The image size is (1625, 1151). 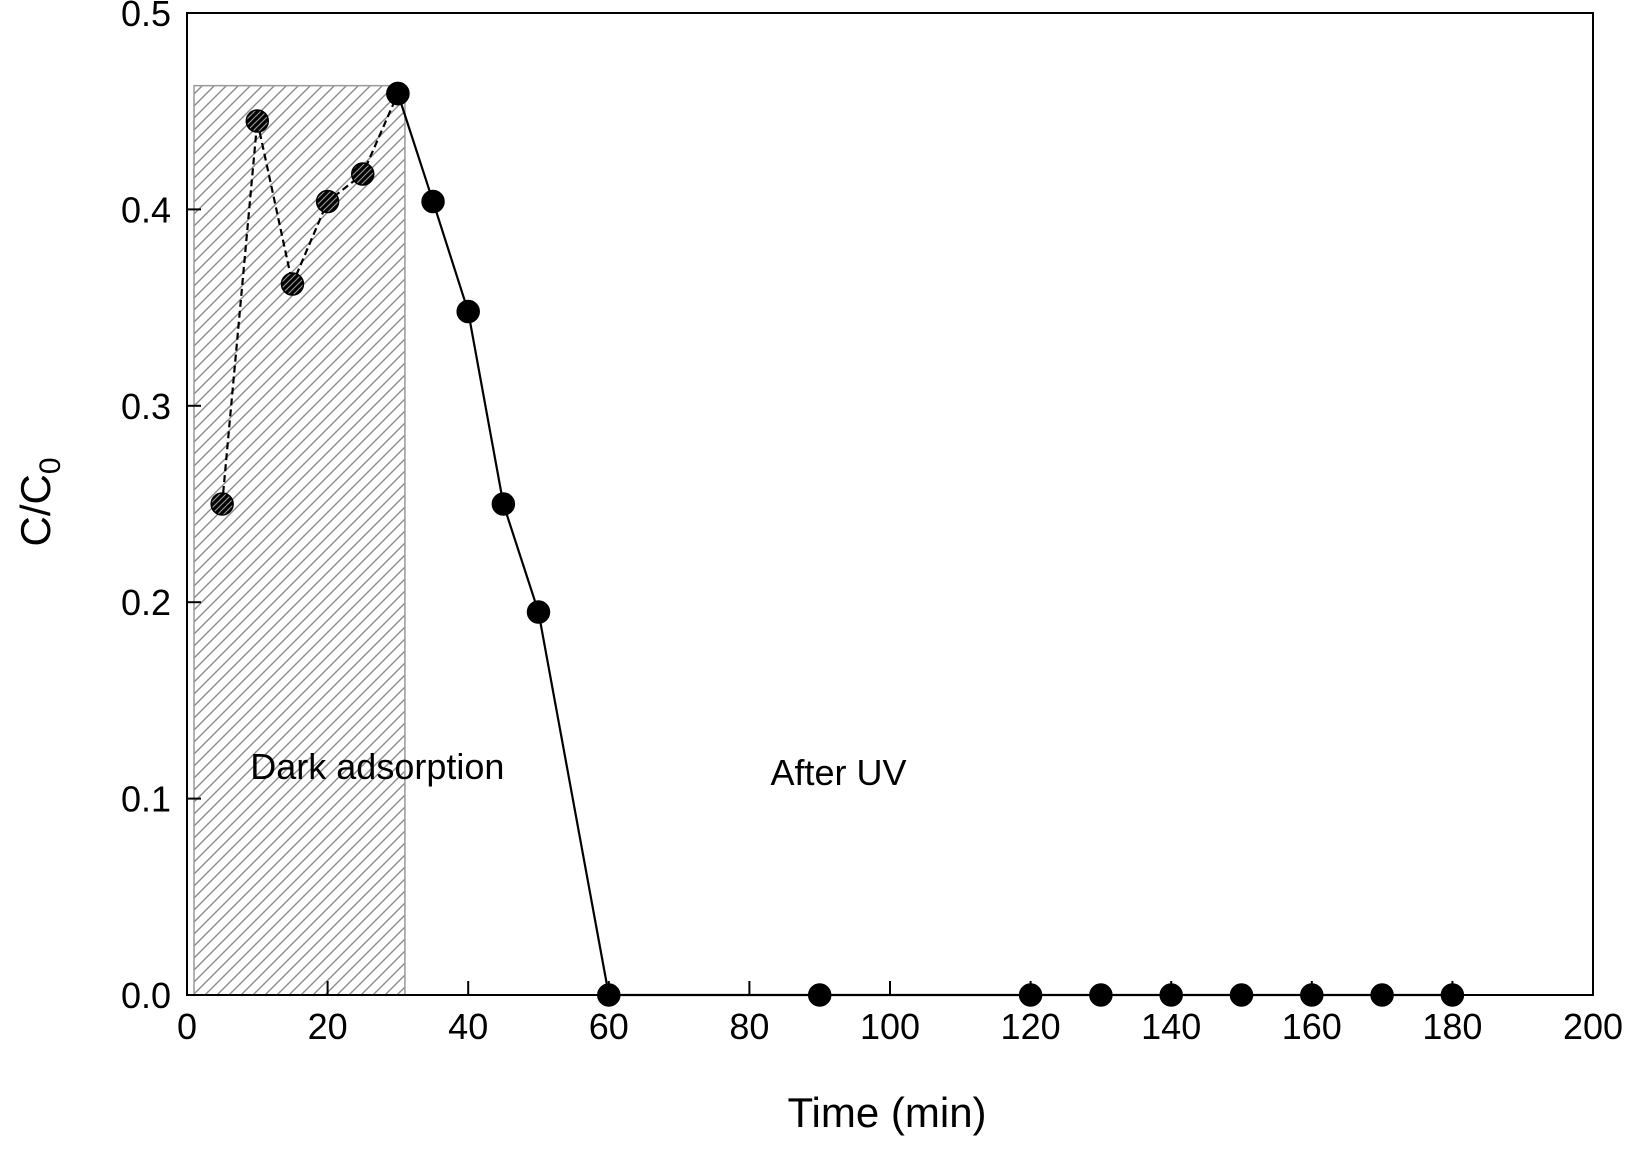 I want to click on x-tick-label: 140, so click(x=1171, y=1026).